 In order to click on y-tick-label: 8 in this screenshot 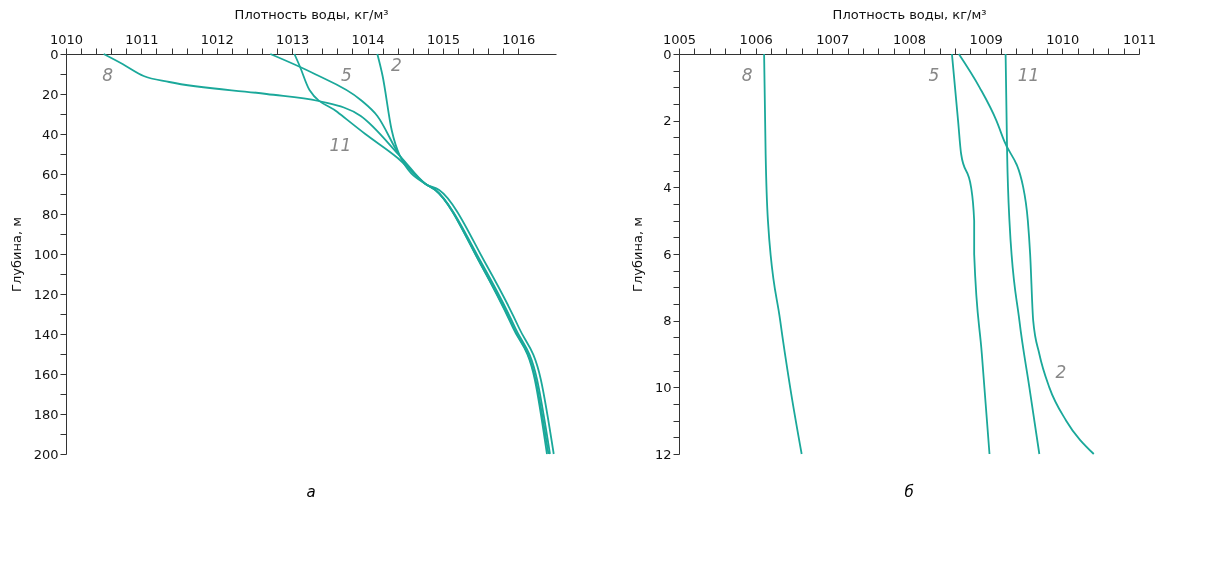, I will do `click(667, 321)`.